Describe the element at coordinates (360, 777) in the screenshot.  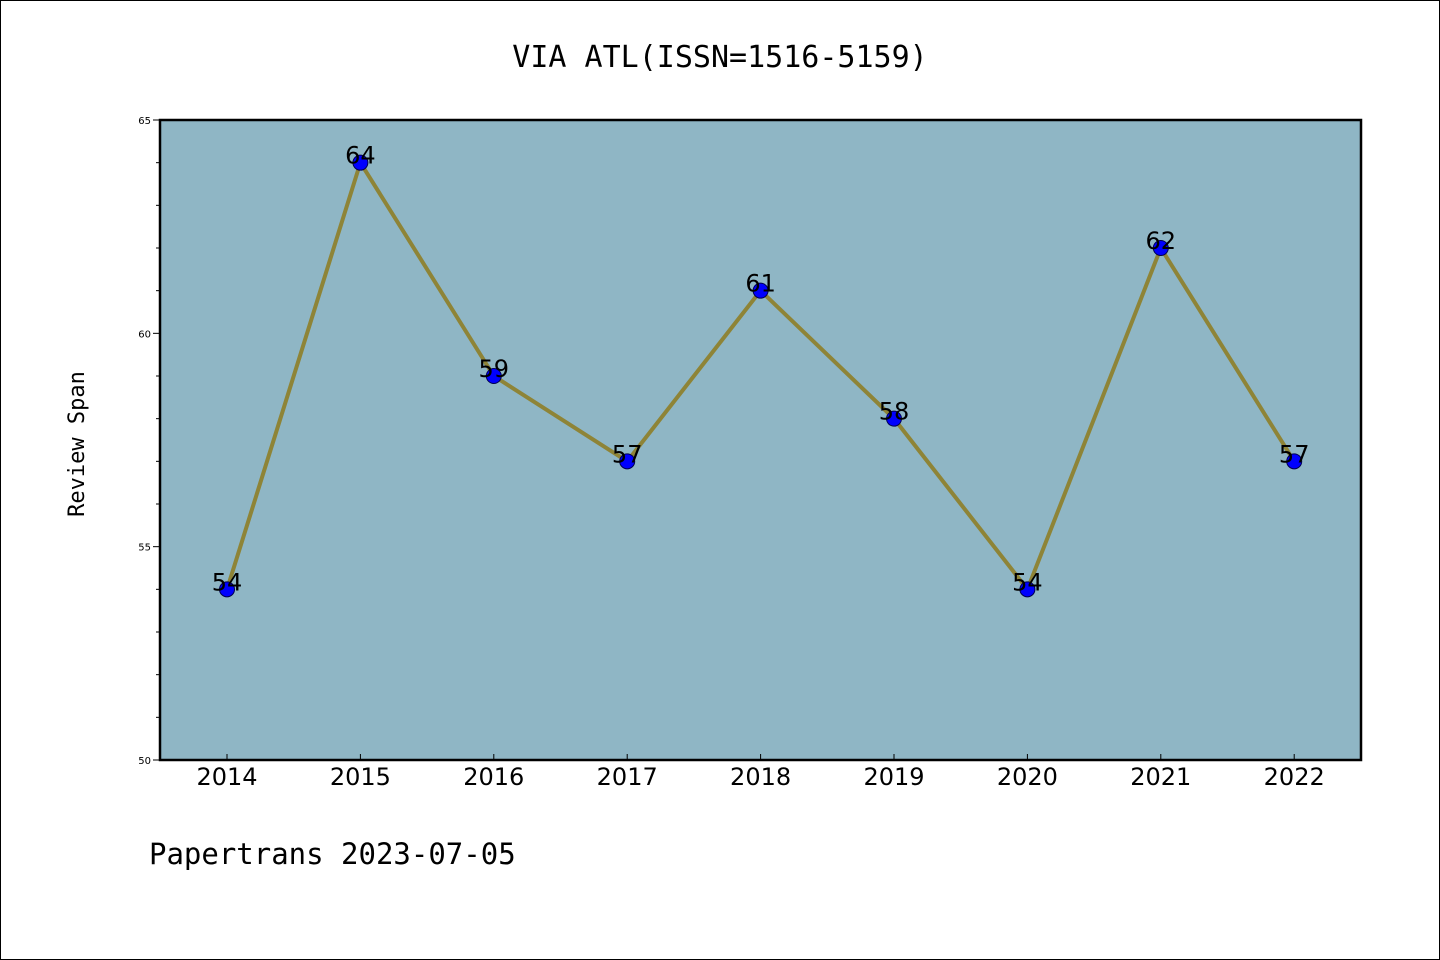
I see `x-tick-label: 2015` at that location.